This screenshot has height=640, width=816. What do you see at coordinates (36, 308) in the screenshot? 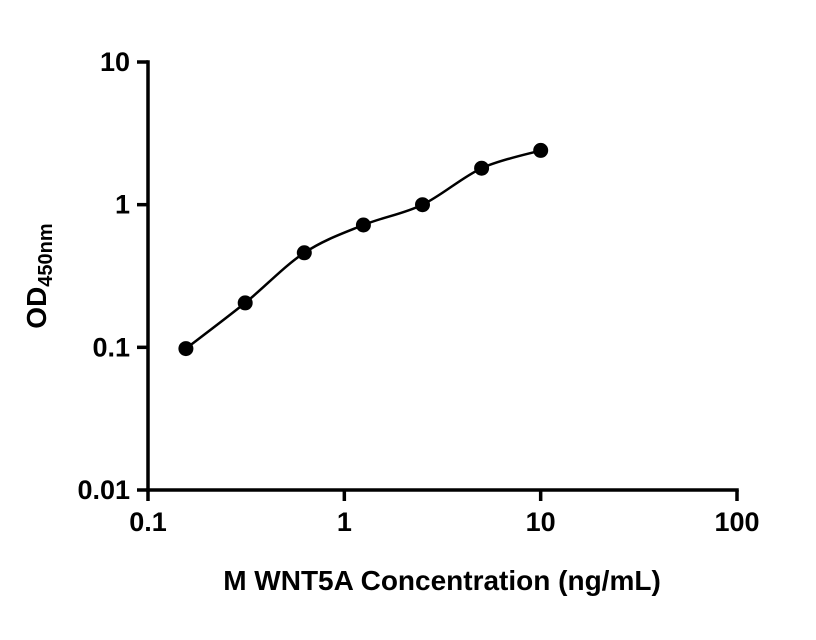
I see `y-axis-title-main: OD` at bounding box center [36, 308].